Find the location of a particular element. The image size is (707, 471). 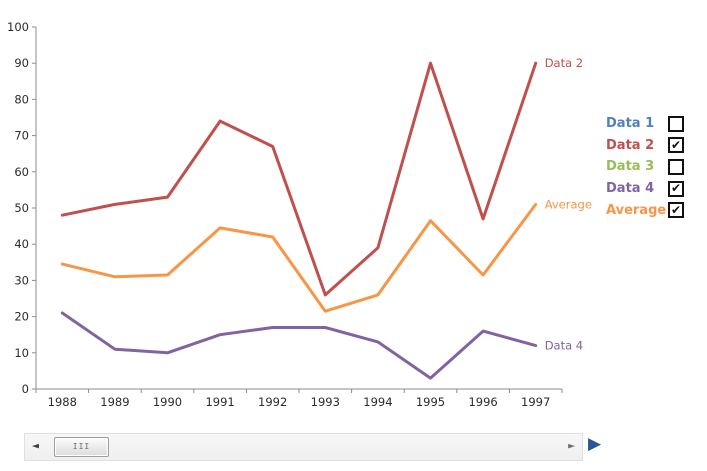

y-tick-label: 50 is located at coordinates (21, 208).